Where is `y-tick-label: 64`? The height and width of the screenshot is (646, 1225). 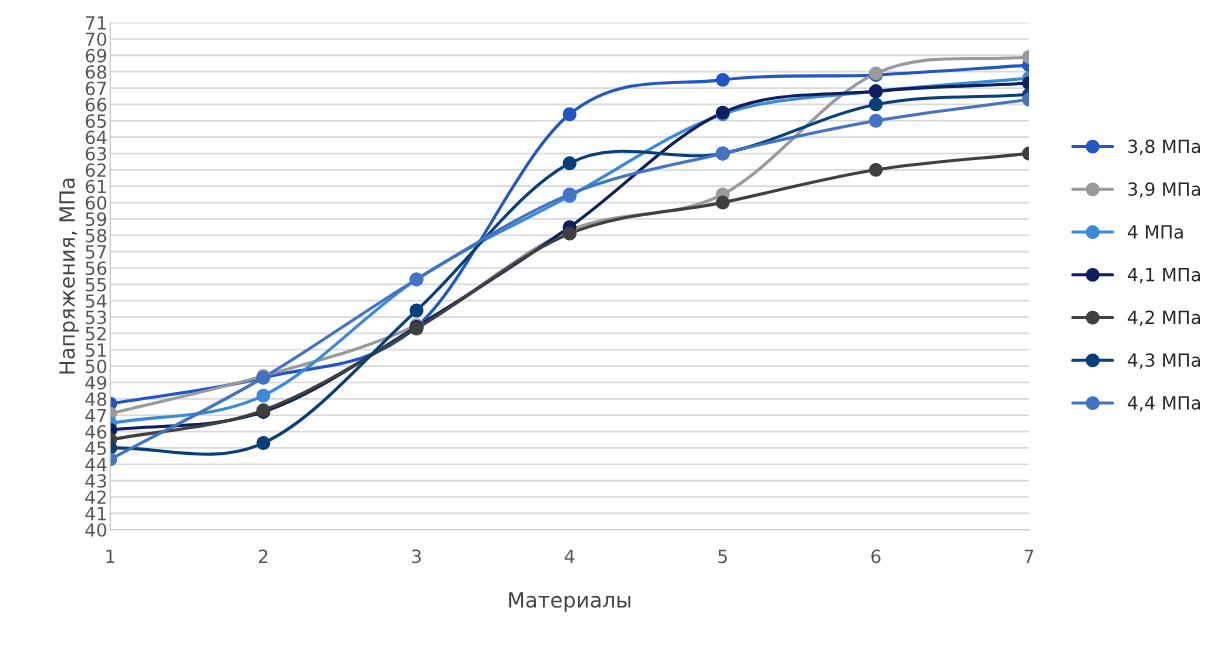 y-tick-label: 64 is located at coordinates (96, 137).